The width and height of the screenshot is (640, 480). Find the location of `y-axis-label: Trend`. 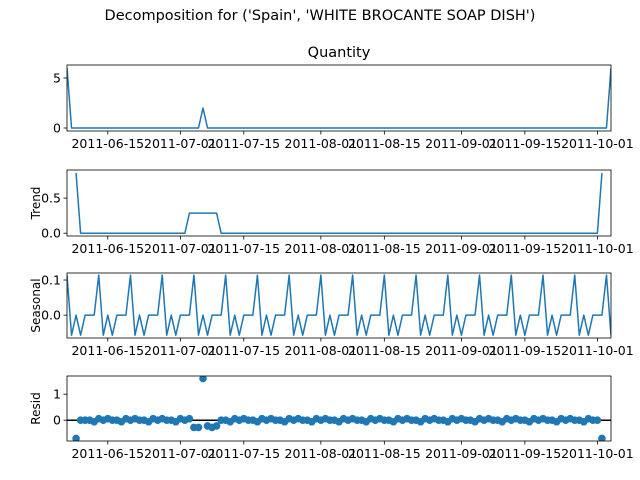

y-axis-label: Trend is located at coordinates (36, 204).